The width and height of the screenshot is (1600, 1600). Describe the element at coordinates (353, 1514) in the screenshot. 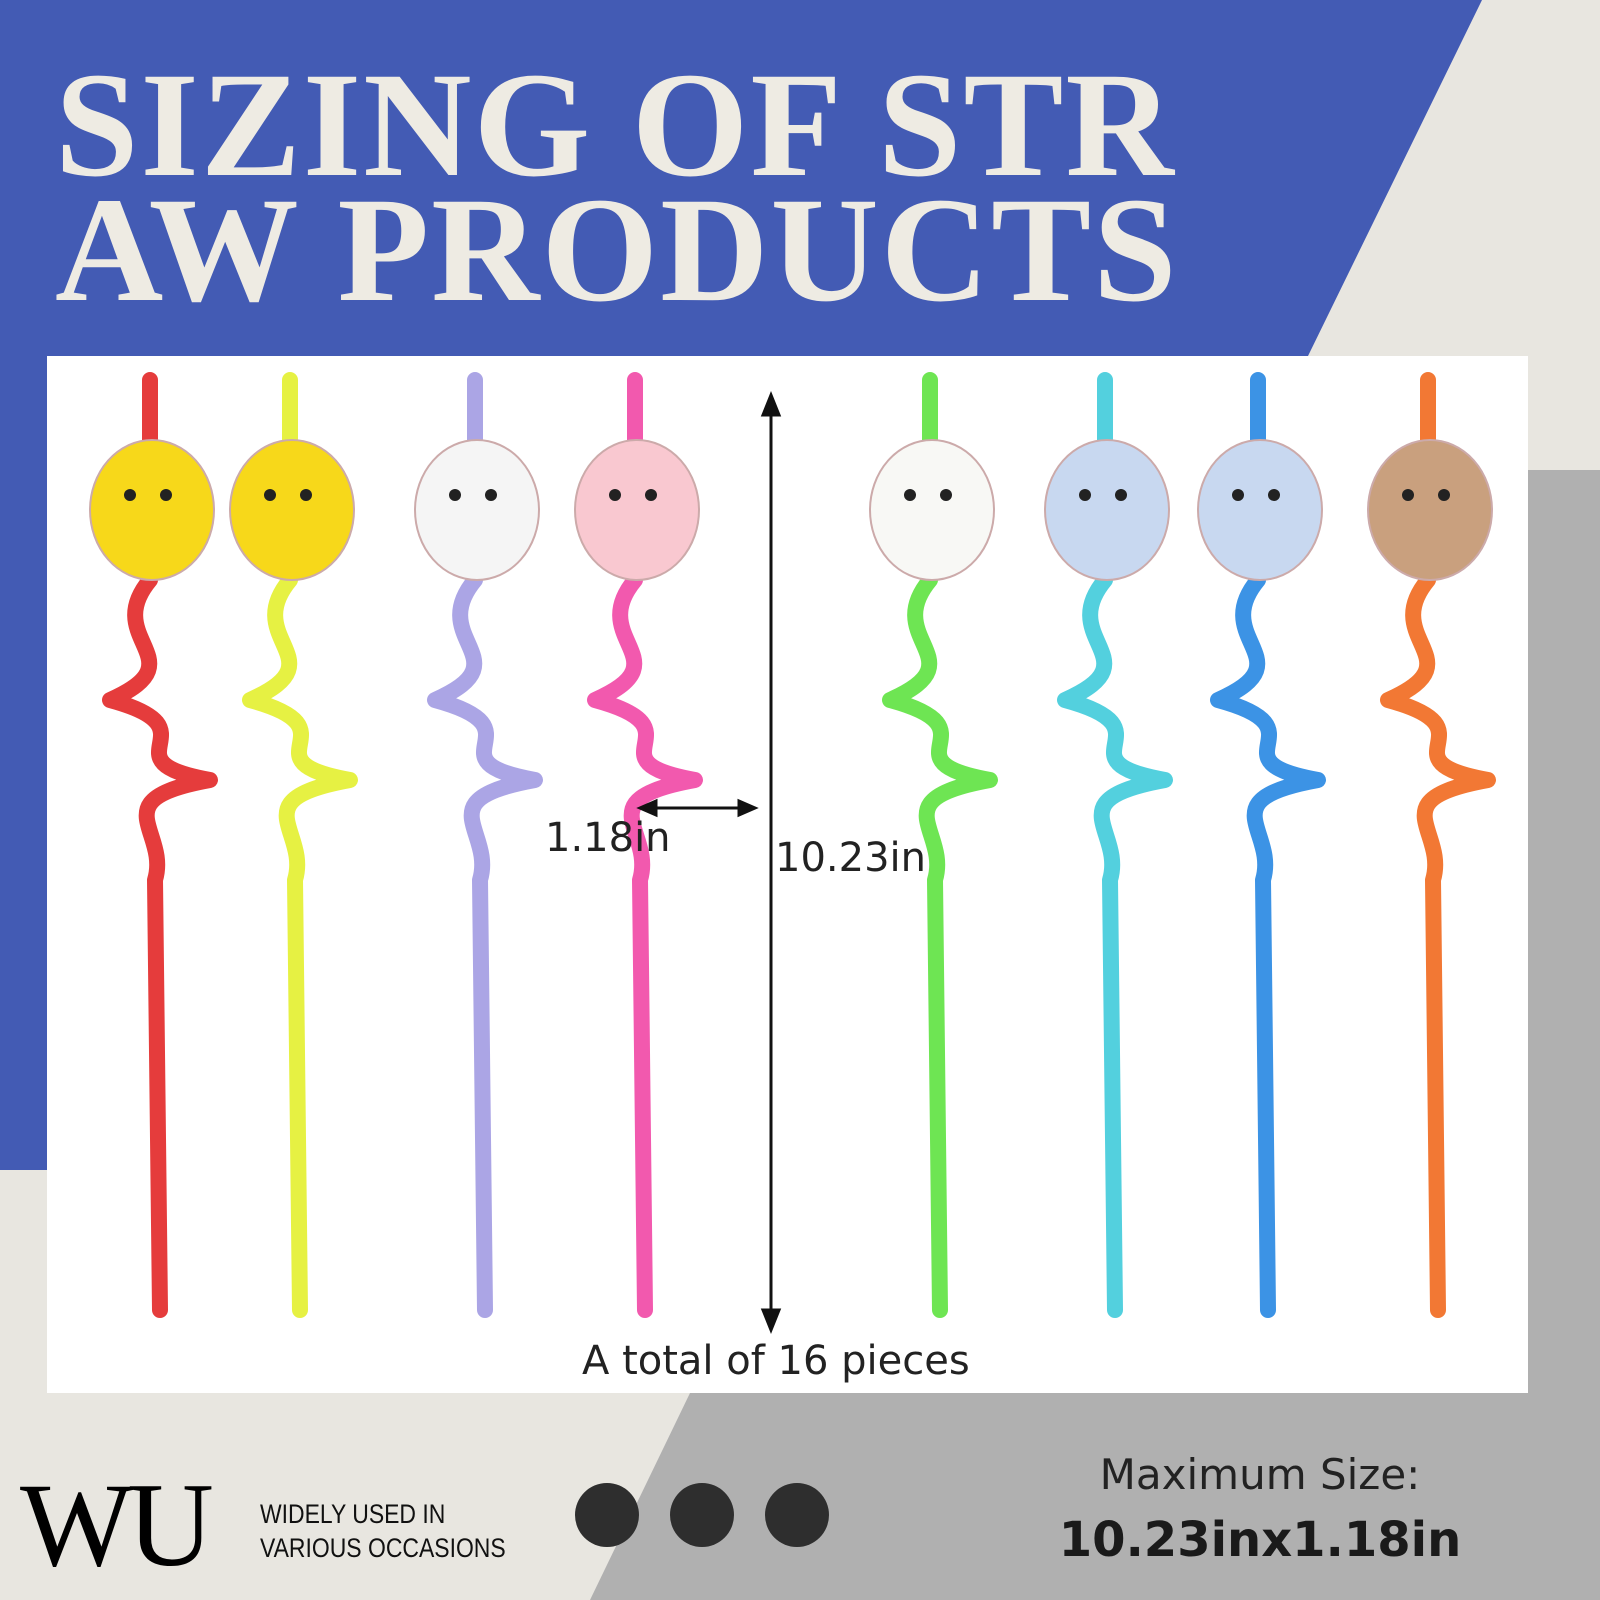

I see `tagline-line-1: WIDELY USED IN` at that location.